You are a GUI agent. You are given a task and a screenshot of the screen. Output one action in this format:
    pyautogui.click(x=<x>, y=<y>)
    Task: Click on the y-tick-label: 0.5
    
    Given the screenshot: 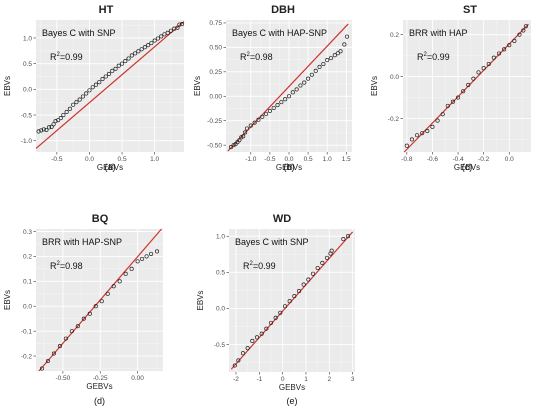 What is the action you would take?
    pyautogui.click(x=27, y=64)
    